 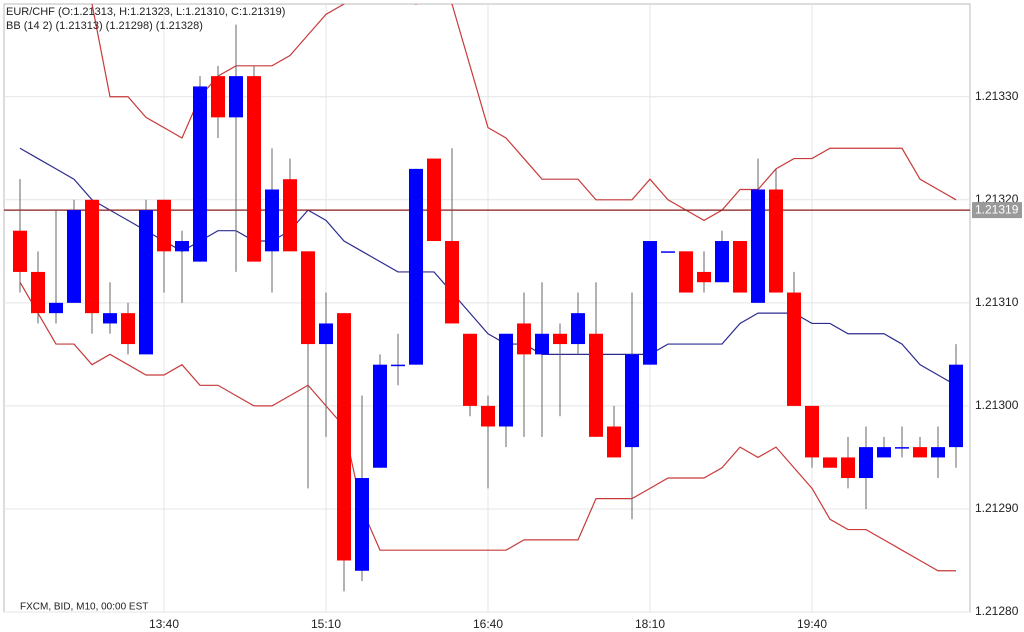 What do you see at coordinates (997, 302) in the screenshot?
I see `y-tick-label: 1.21310` at bounding box center [997, 302].